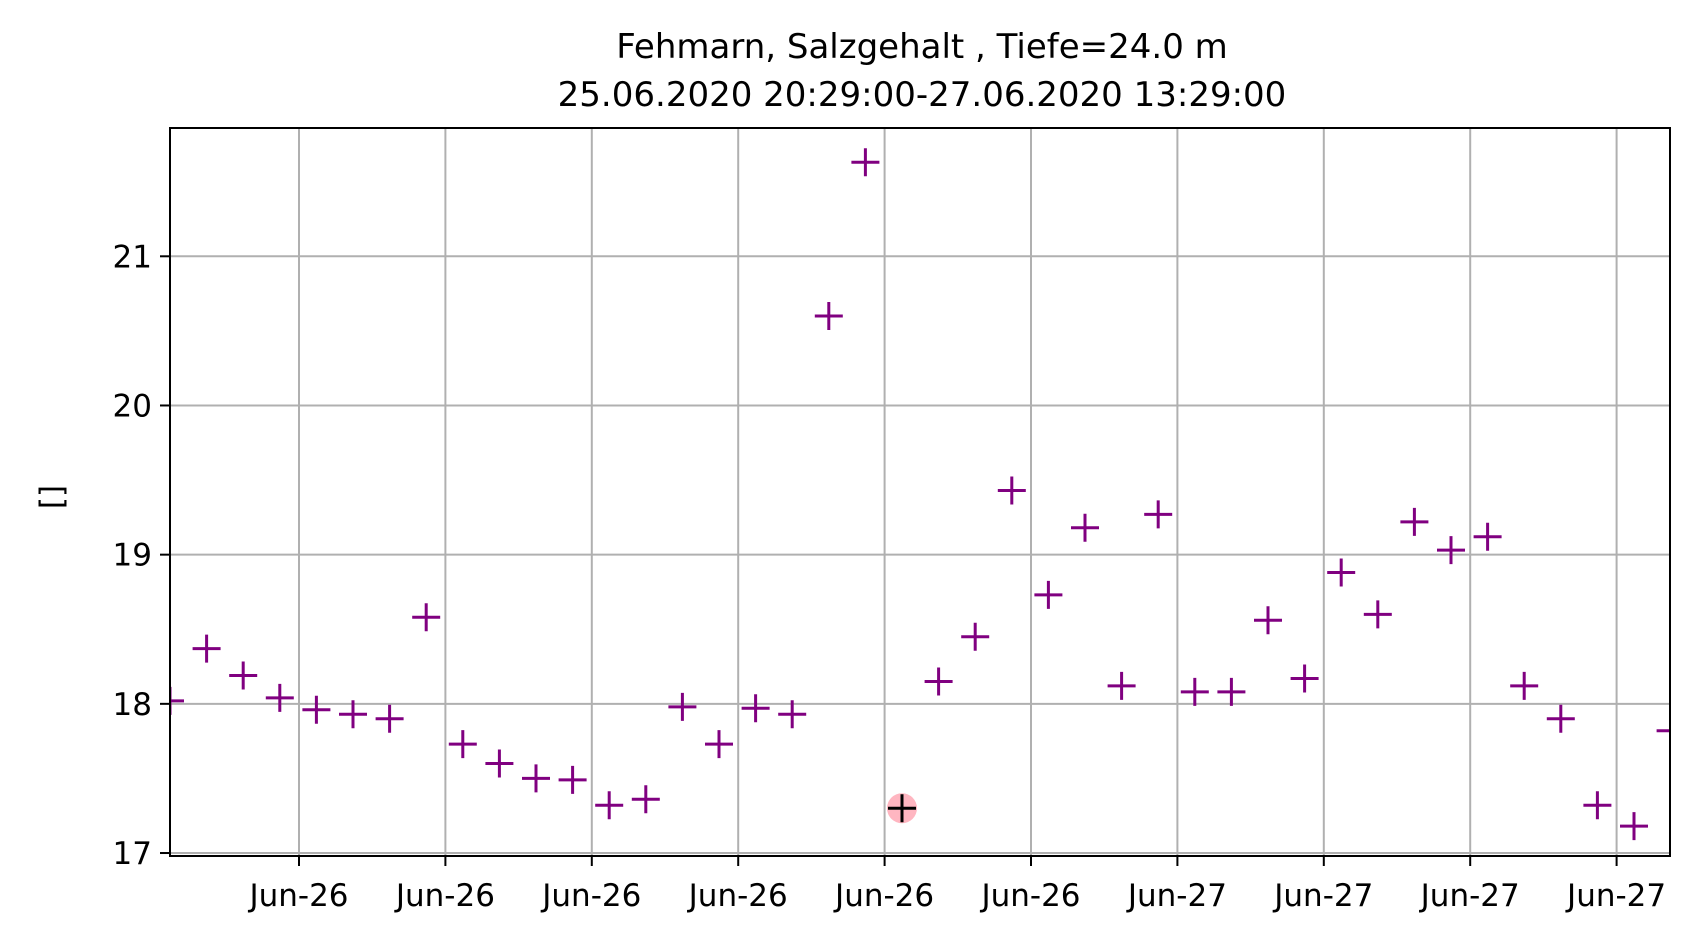 The width and height of the screenshot is (1702, 952). What do you see at coordinates (922, 95) in the screenshot?
I see `chart-subtitle: 25.06.2020 20:29:00-27.06.2020 13:29:00` at bounding box center [922, 95].